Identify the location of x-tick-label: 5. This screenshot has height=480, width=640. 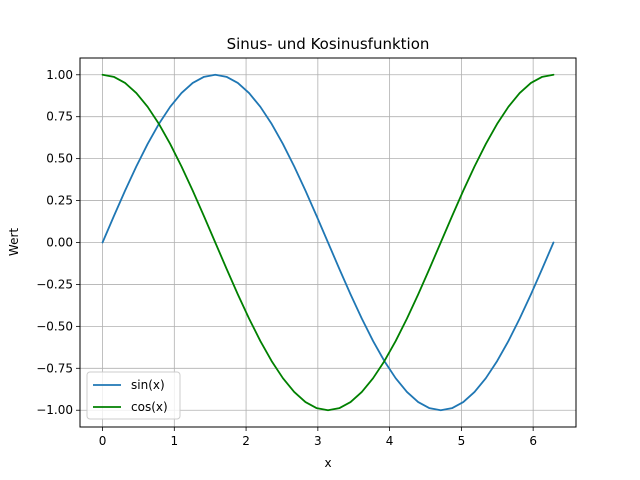
(462, 441).